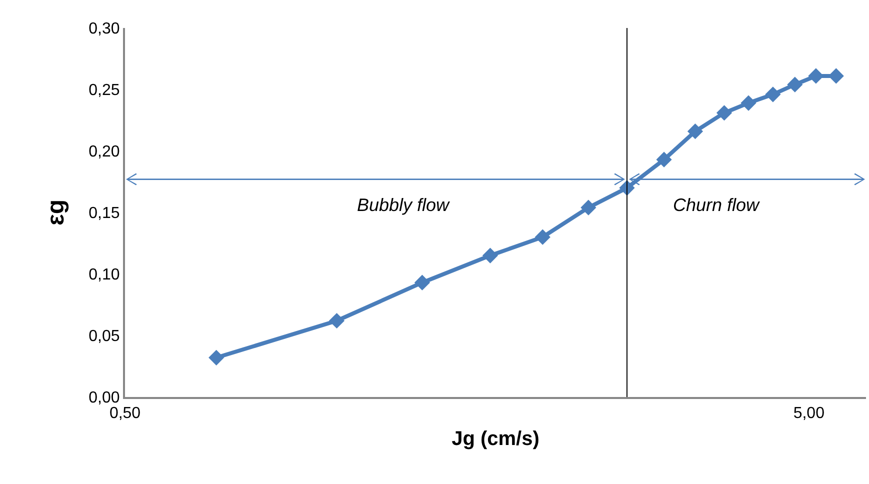 This screenshot has height=484, width=869. What do you see at coordinates (104, 275) in the screenshot?
I see `y-tick-label: 0,10` at bounding box center [104, 275].